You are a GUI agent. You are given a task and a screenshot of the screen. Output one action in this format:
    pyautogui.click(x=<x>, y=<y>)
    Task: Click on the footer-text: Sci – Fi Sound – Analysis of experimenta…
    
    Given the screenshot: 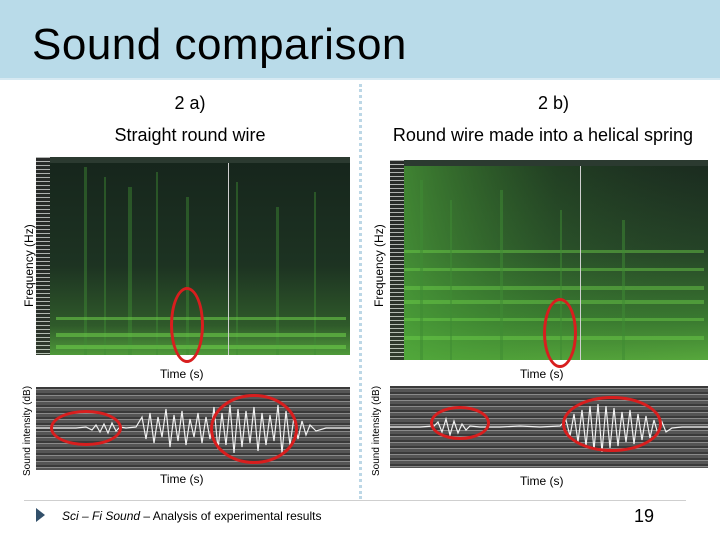 What is the action you would take?
    pyautogui.click(x=191, y=516)
    